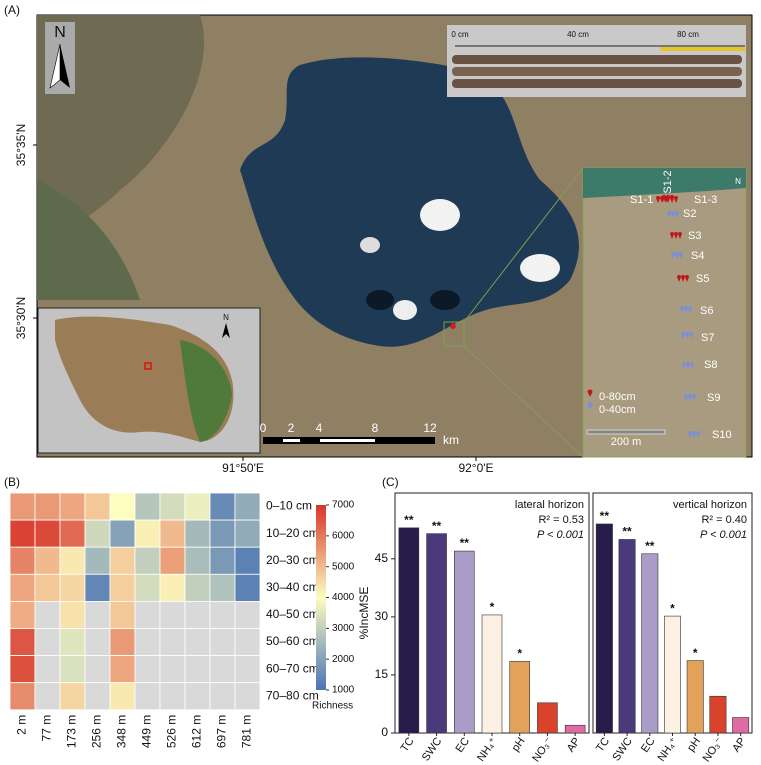  I want to click on lat-label: 35°30'N, so click(21, 318).